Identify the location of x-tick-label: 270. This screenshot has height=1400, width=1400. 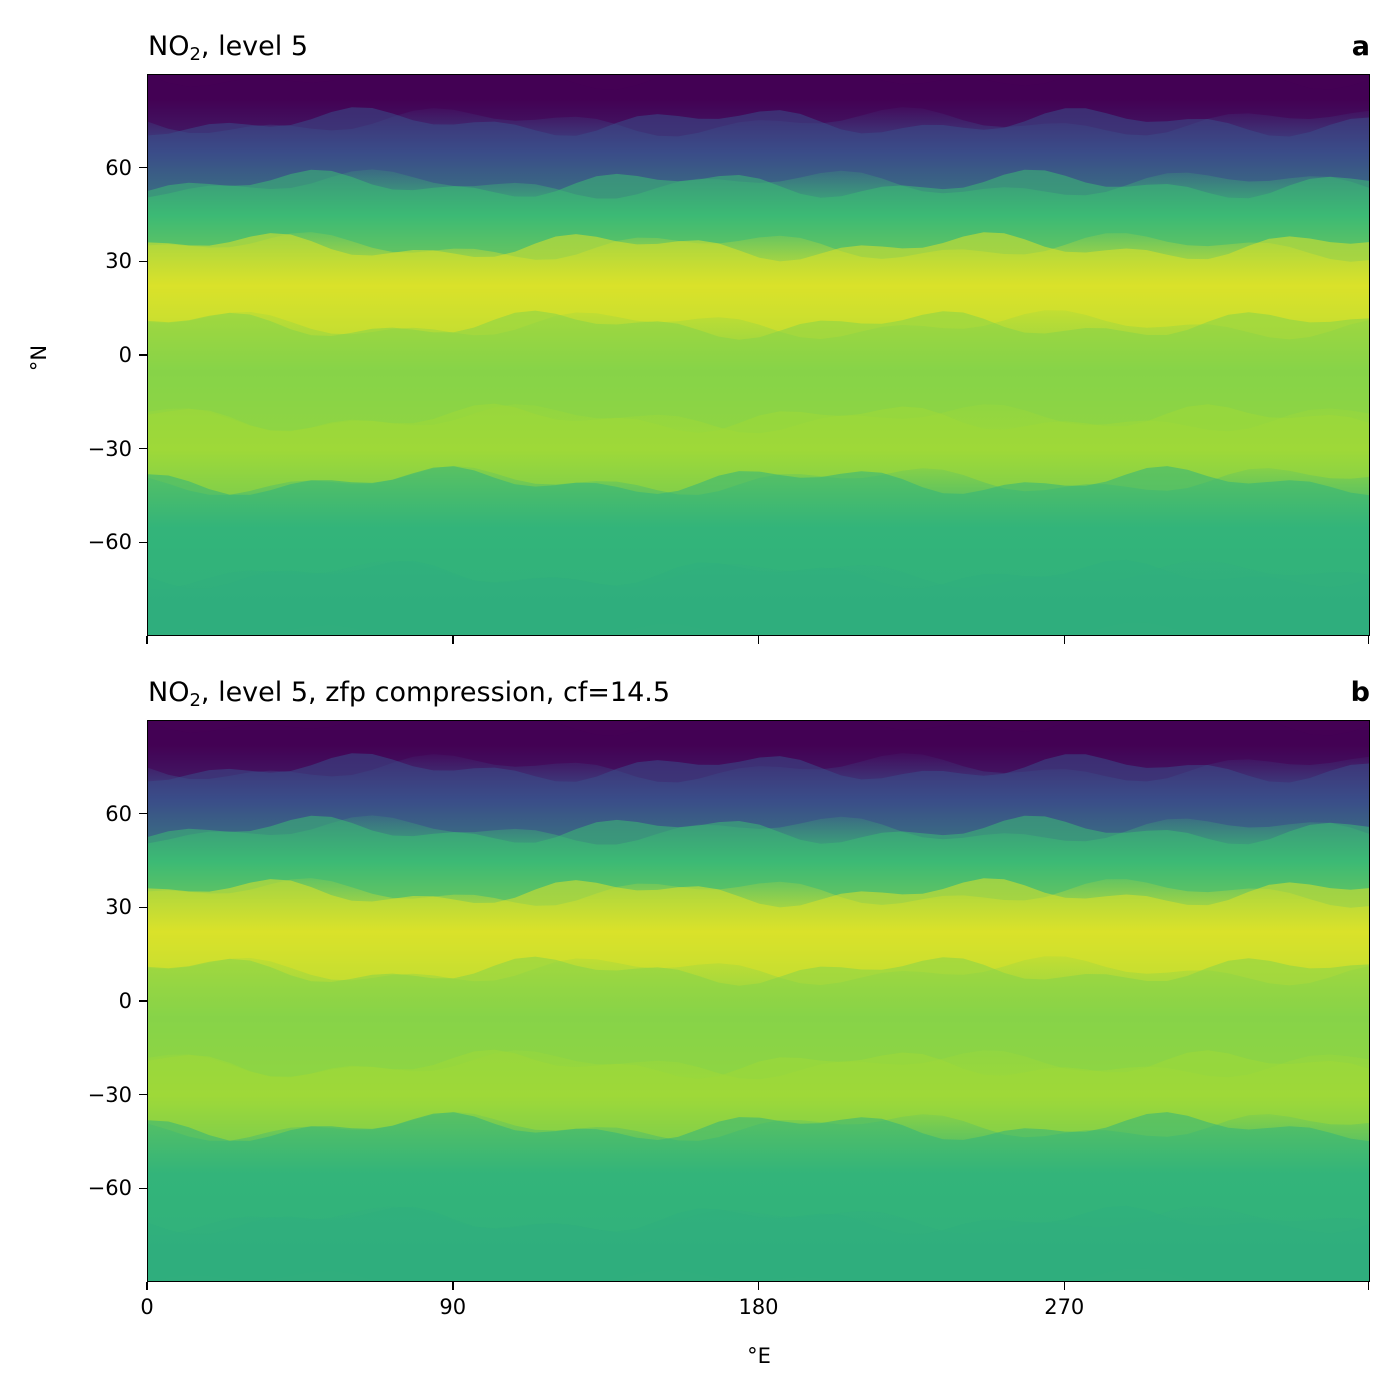
(1064, 1307).